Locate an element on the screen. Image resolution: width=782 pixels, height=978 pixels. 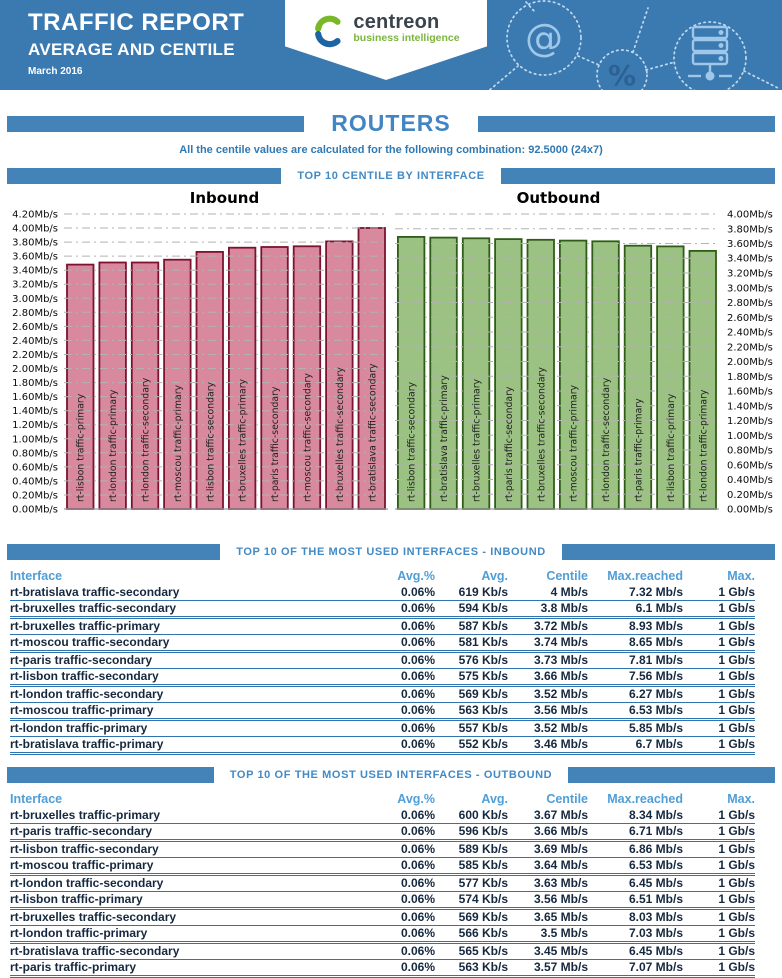
y-tick-label: 1.40Mb/s is located at coordinates (750, 406).